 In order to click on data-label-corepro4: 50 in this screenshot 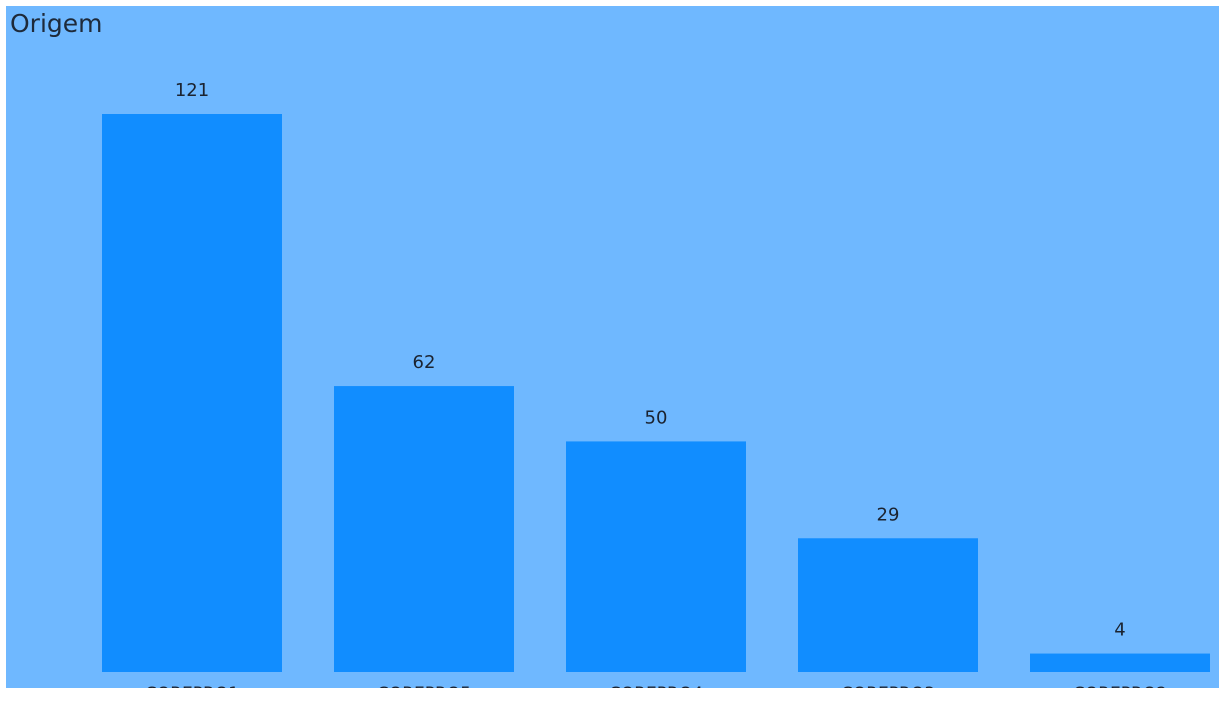, I will do `click(656, 417)`.